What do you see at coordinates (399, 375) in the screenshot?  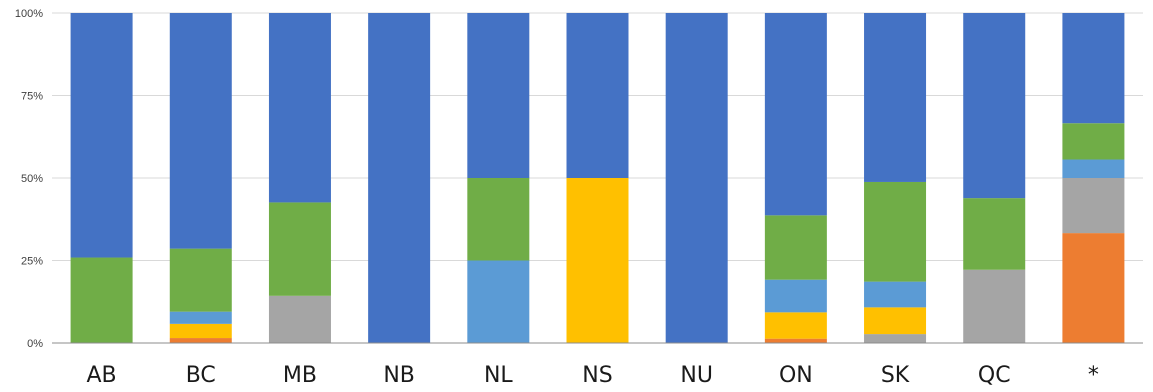 I see `x-tick-label: NB` at bounding box center [399, 375].